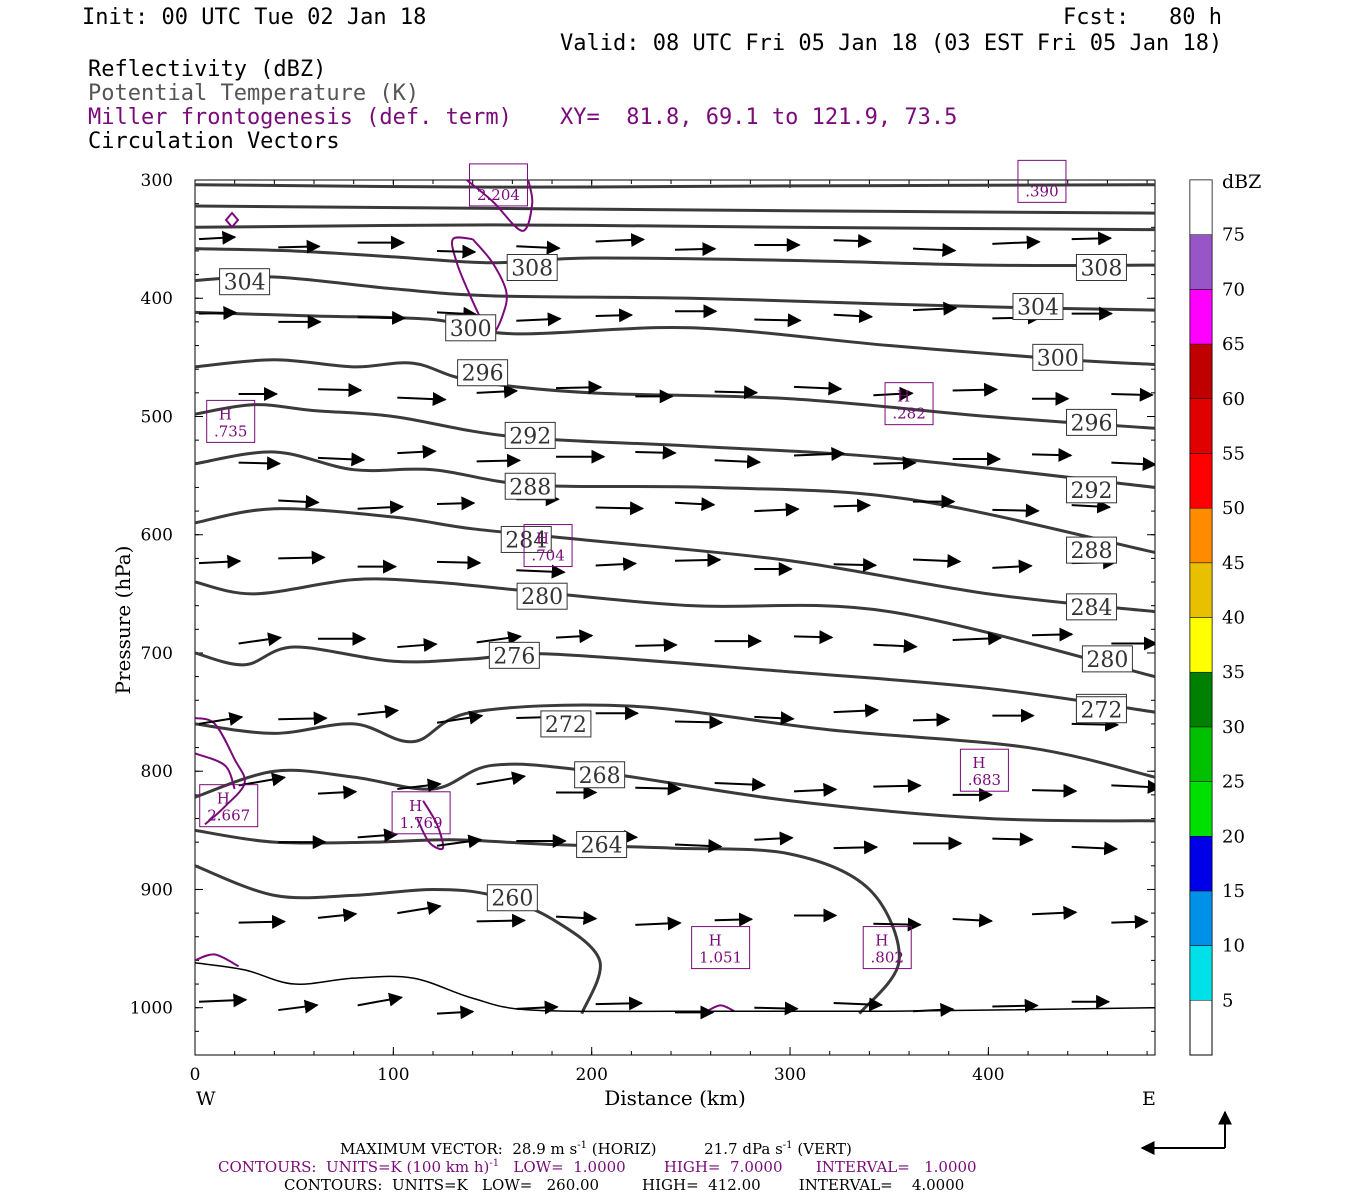 This screenshot has height=1200, width=1350. Describe the element at coordinates (230, 431) in the screenshot. I see `frontogenesis-max-value: .735` at that location.